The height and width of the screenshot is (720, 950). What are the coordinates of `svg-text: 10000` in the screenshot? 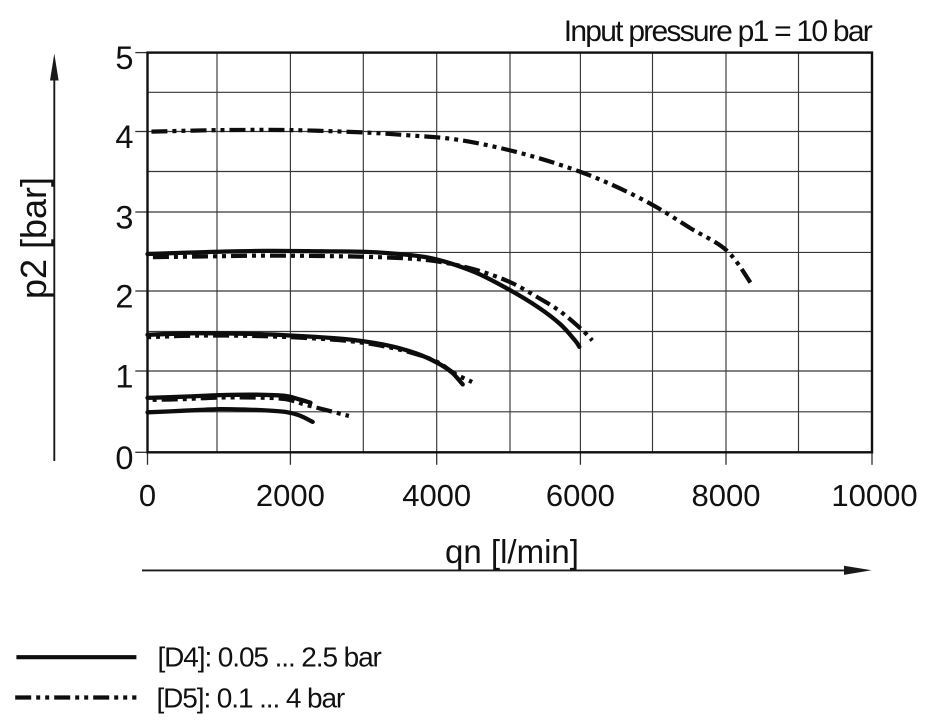 It's located at (874, 495).